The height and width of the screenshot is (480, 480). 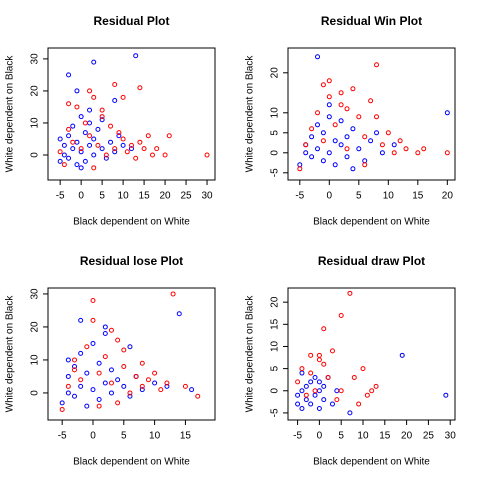 I want to click on chart-title: Residual draw Plot, so click(x=371, y=261).